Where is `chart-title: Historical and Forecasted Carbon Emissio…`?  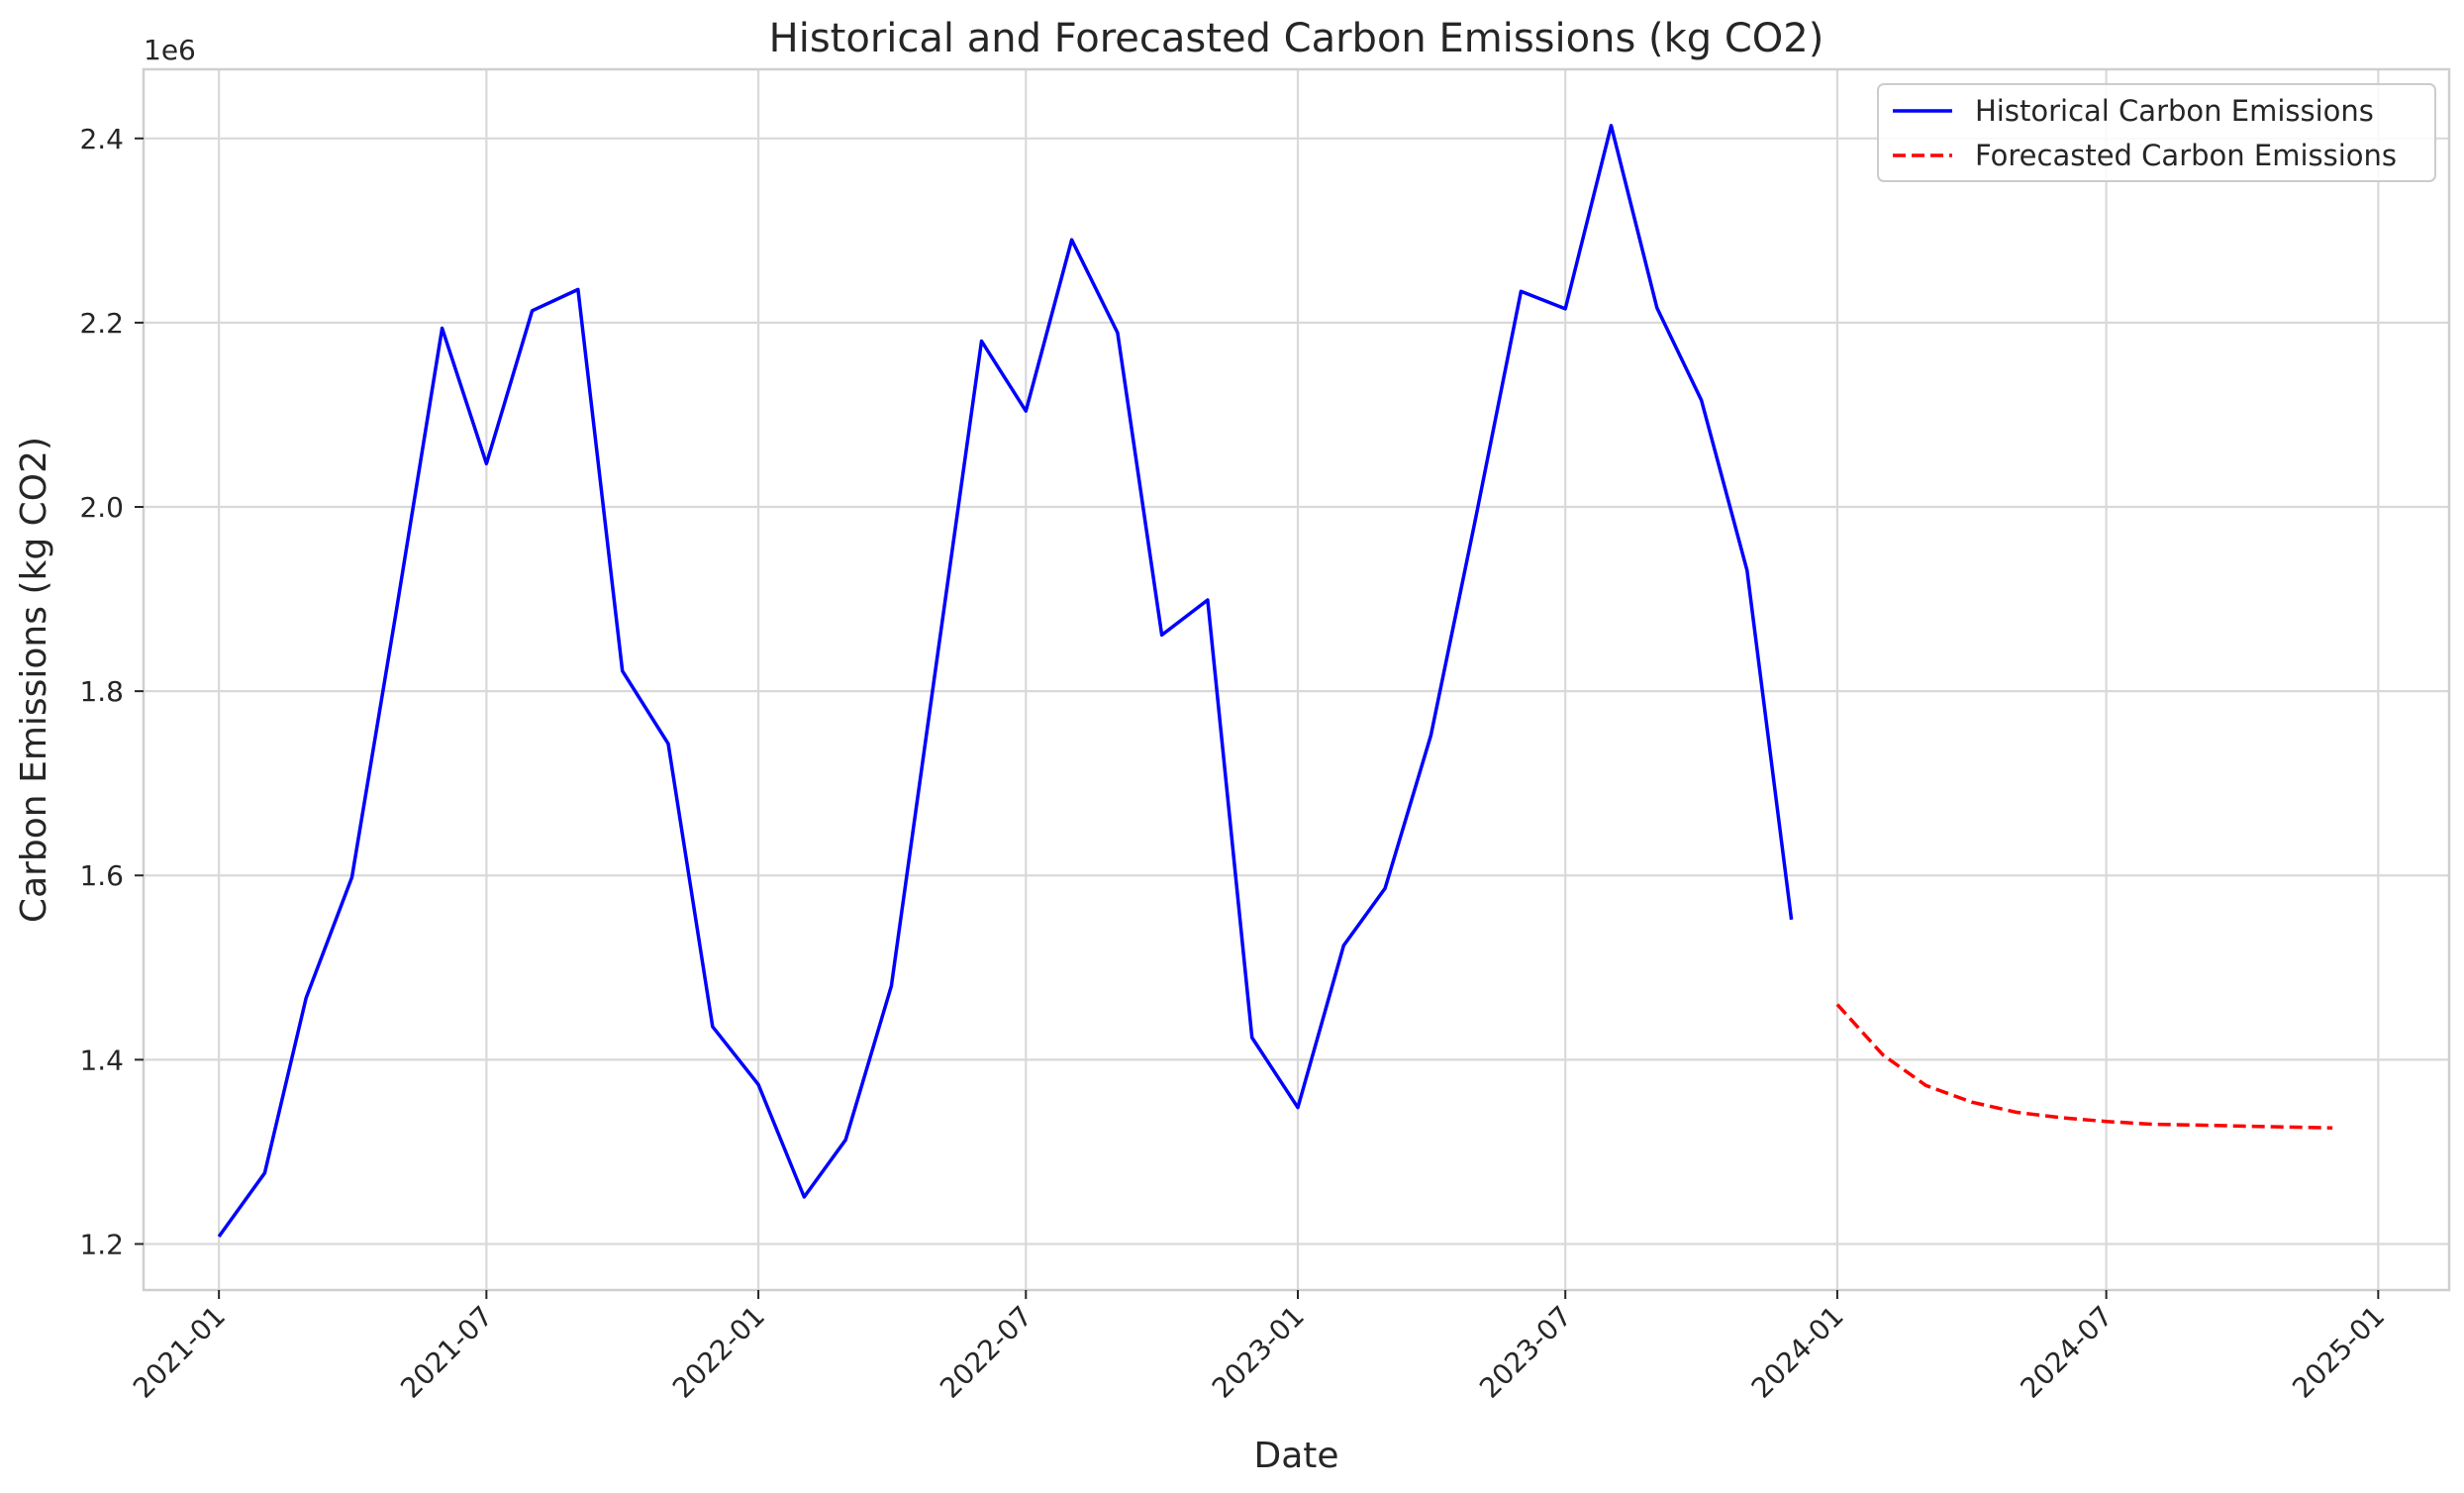 chart-title: Historical and Forecasted Carbon Emissio… is located at coordinates (1296, 38).